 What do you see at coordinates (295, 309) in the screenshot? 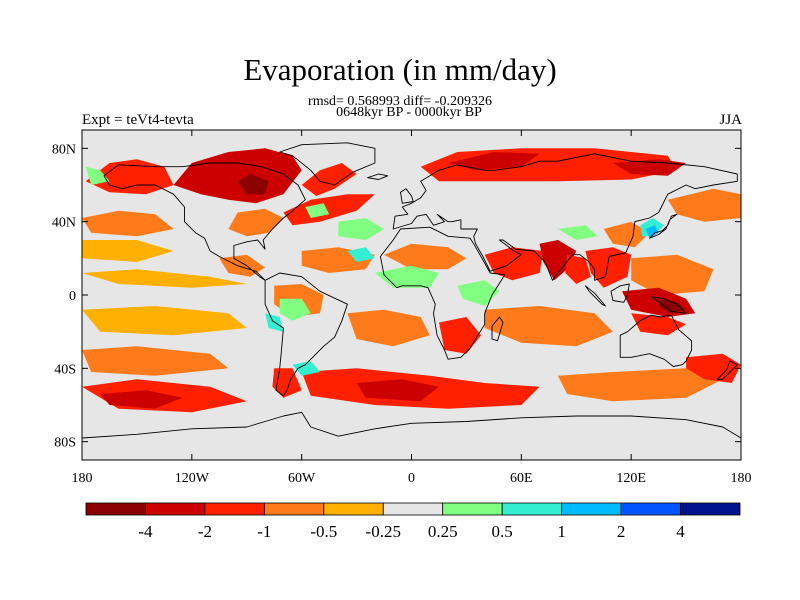
I see `anomaly-region-amazon-wet` at bounding box center [295, 309].